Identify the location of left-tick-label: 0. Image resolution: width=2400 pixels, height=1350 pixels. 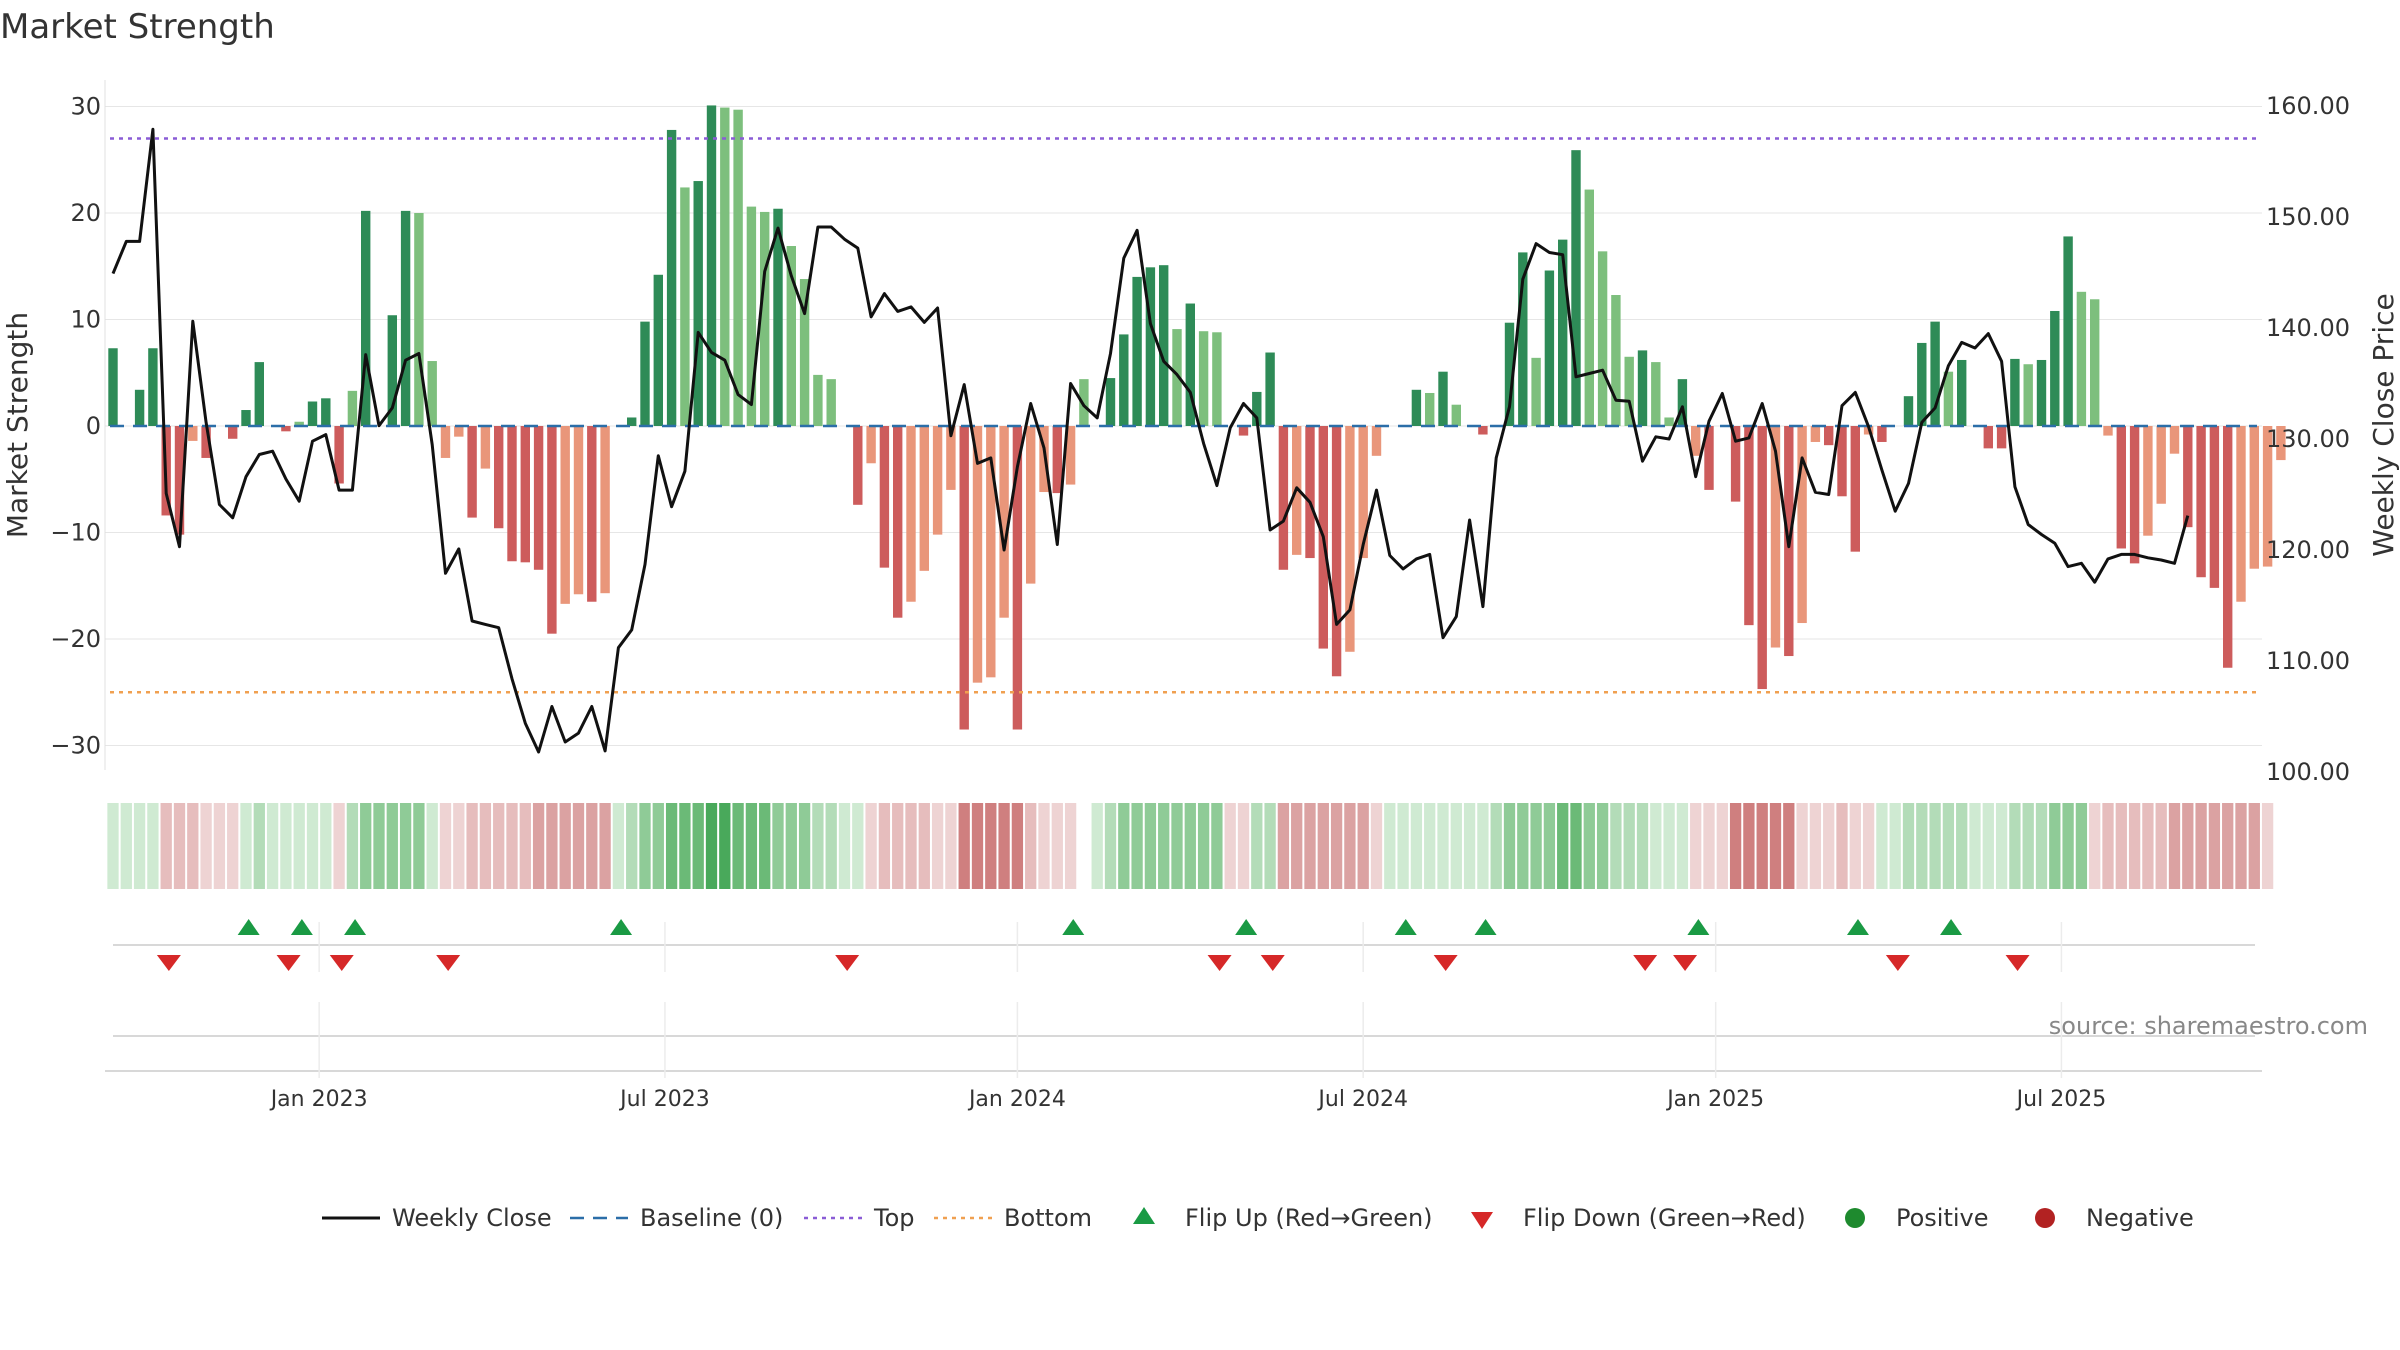
(93, 426).